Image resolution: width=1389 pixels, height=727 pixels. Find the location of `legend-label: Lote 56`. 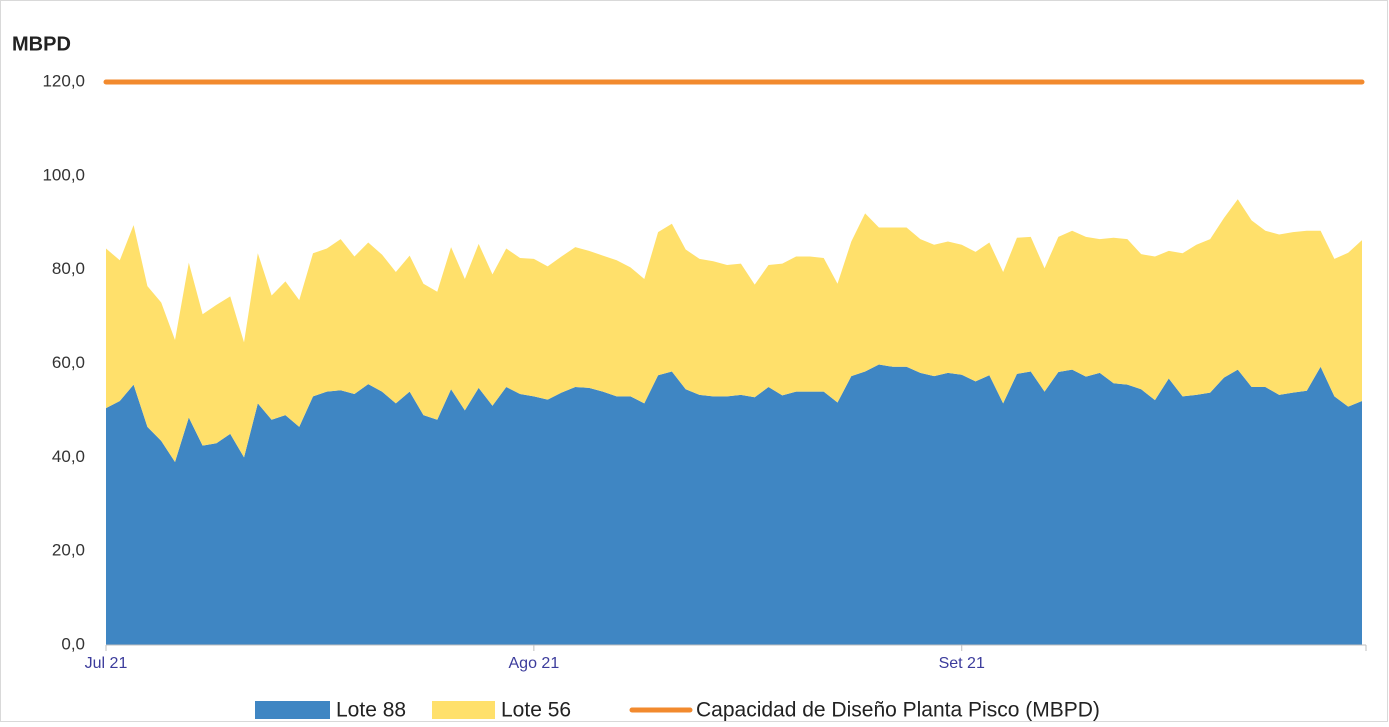

legend-label: Lote 56 is located at coordinates (536, 710).